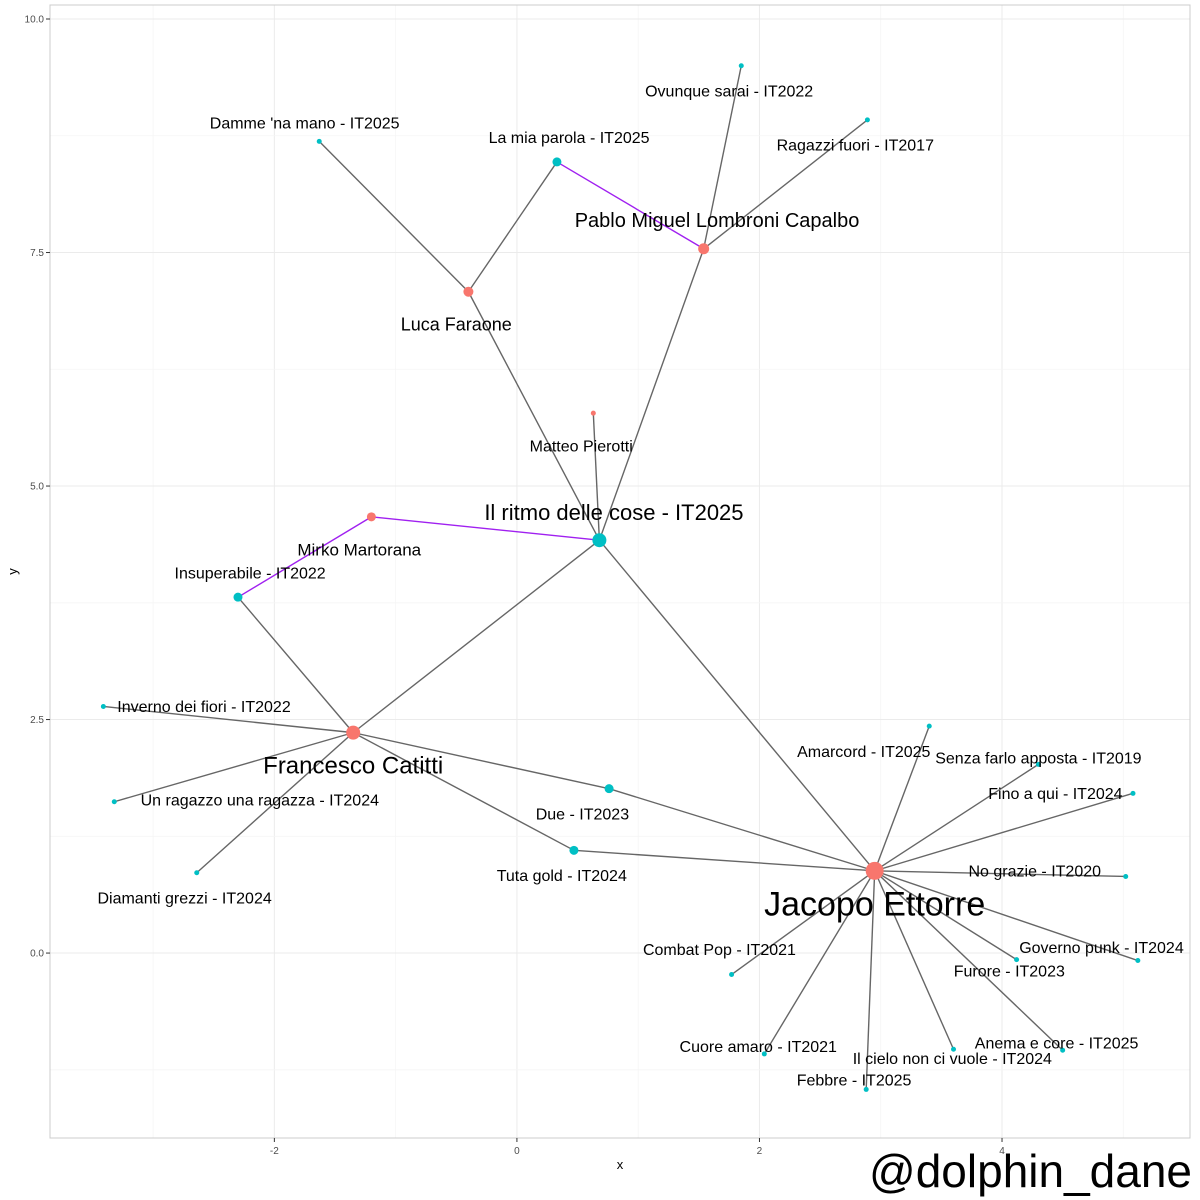  I want to click on node-label: Amarcord - IT2025, so click(863, 752).